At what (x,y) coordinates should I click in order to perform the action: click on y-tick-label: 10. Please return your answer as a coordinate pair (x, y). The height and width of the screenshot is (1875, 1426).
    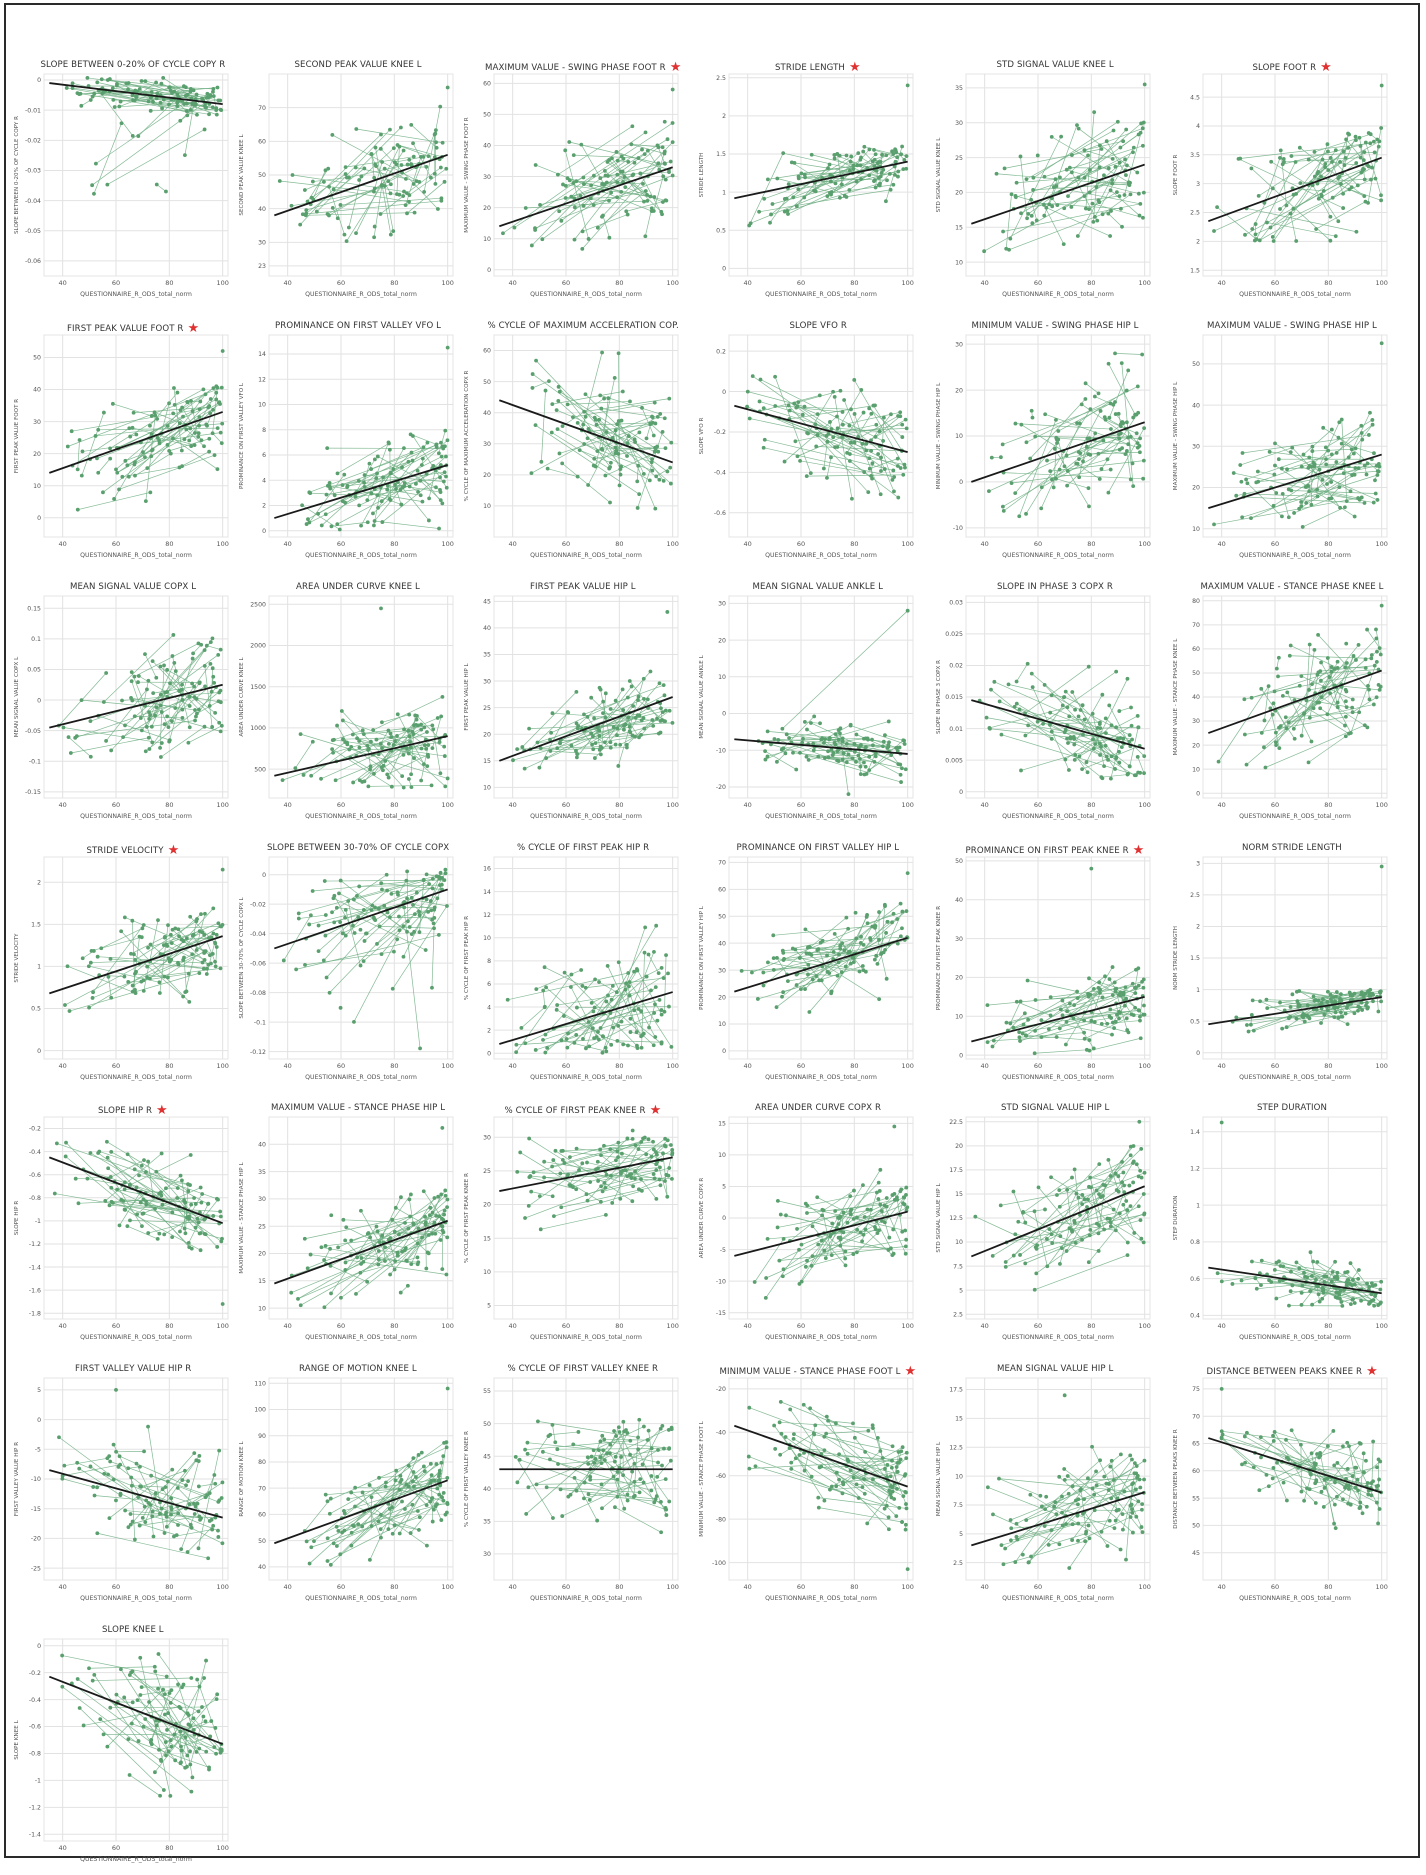
    Looking at the image, I should click on (487, 239).